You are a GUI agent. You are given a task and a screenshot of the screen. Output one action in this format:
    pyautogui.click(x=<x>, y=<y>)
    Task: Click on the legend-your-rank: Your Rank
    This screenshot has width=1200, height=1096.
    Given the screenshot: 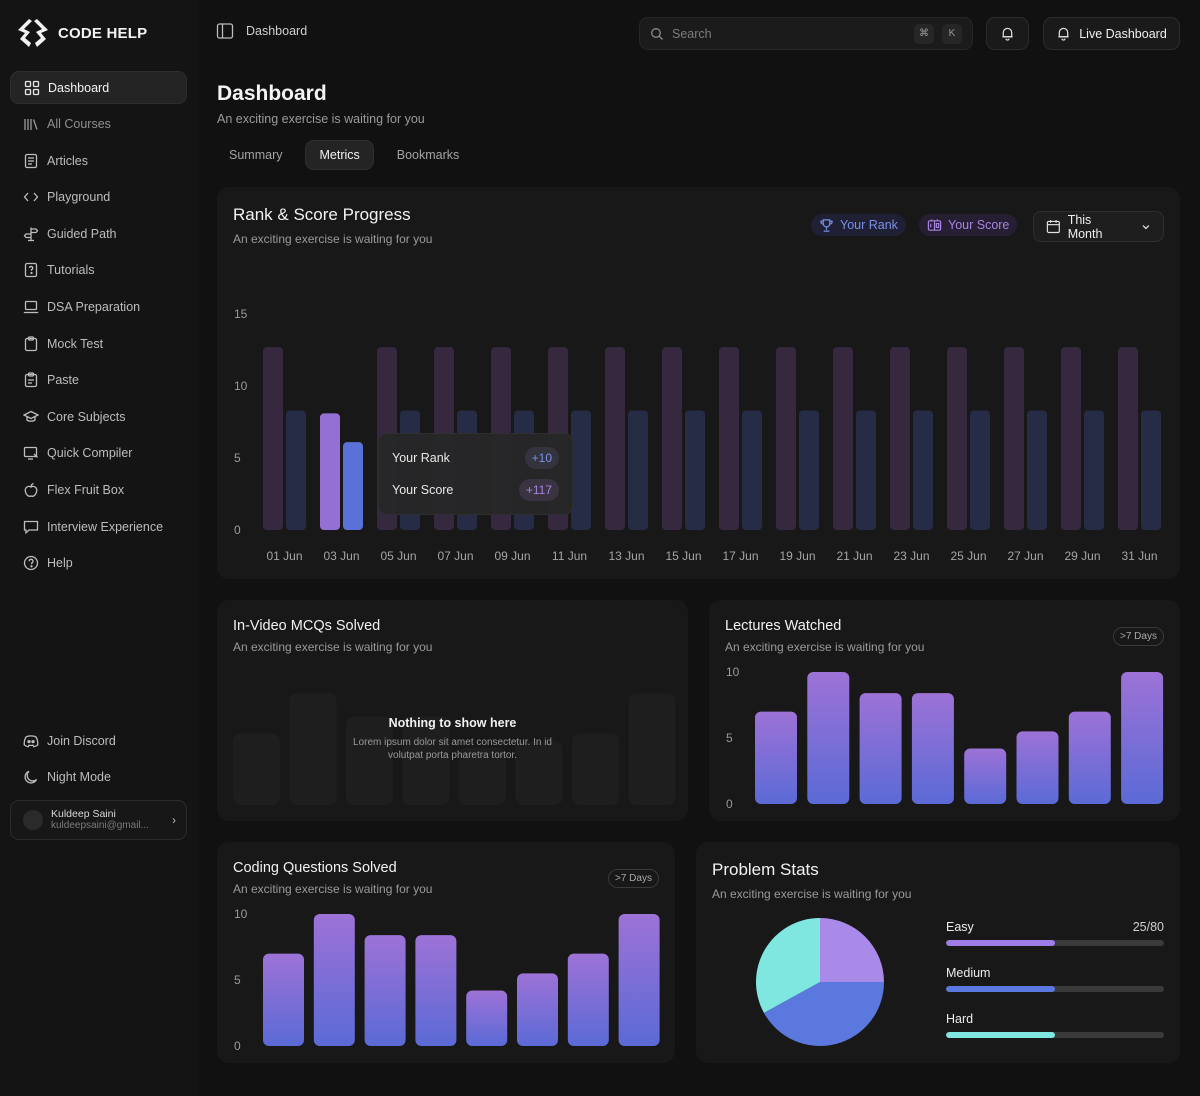 What is the action you would take?
    pyautogui.click(x=858, y=225)
    